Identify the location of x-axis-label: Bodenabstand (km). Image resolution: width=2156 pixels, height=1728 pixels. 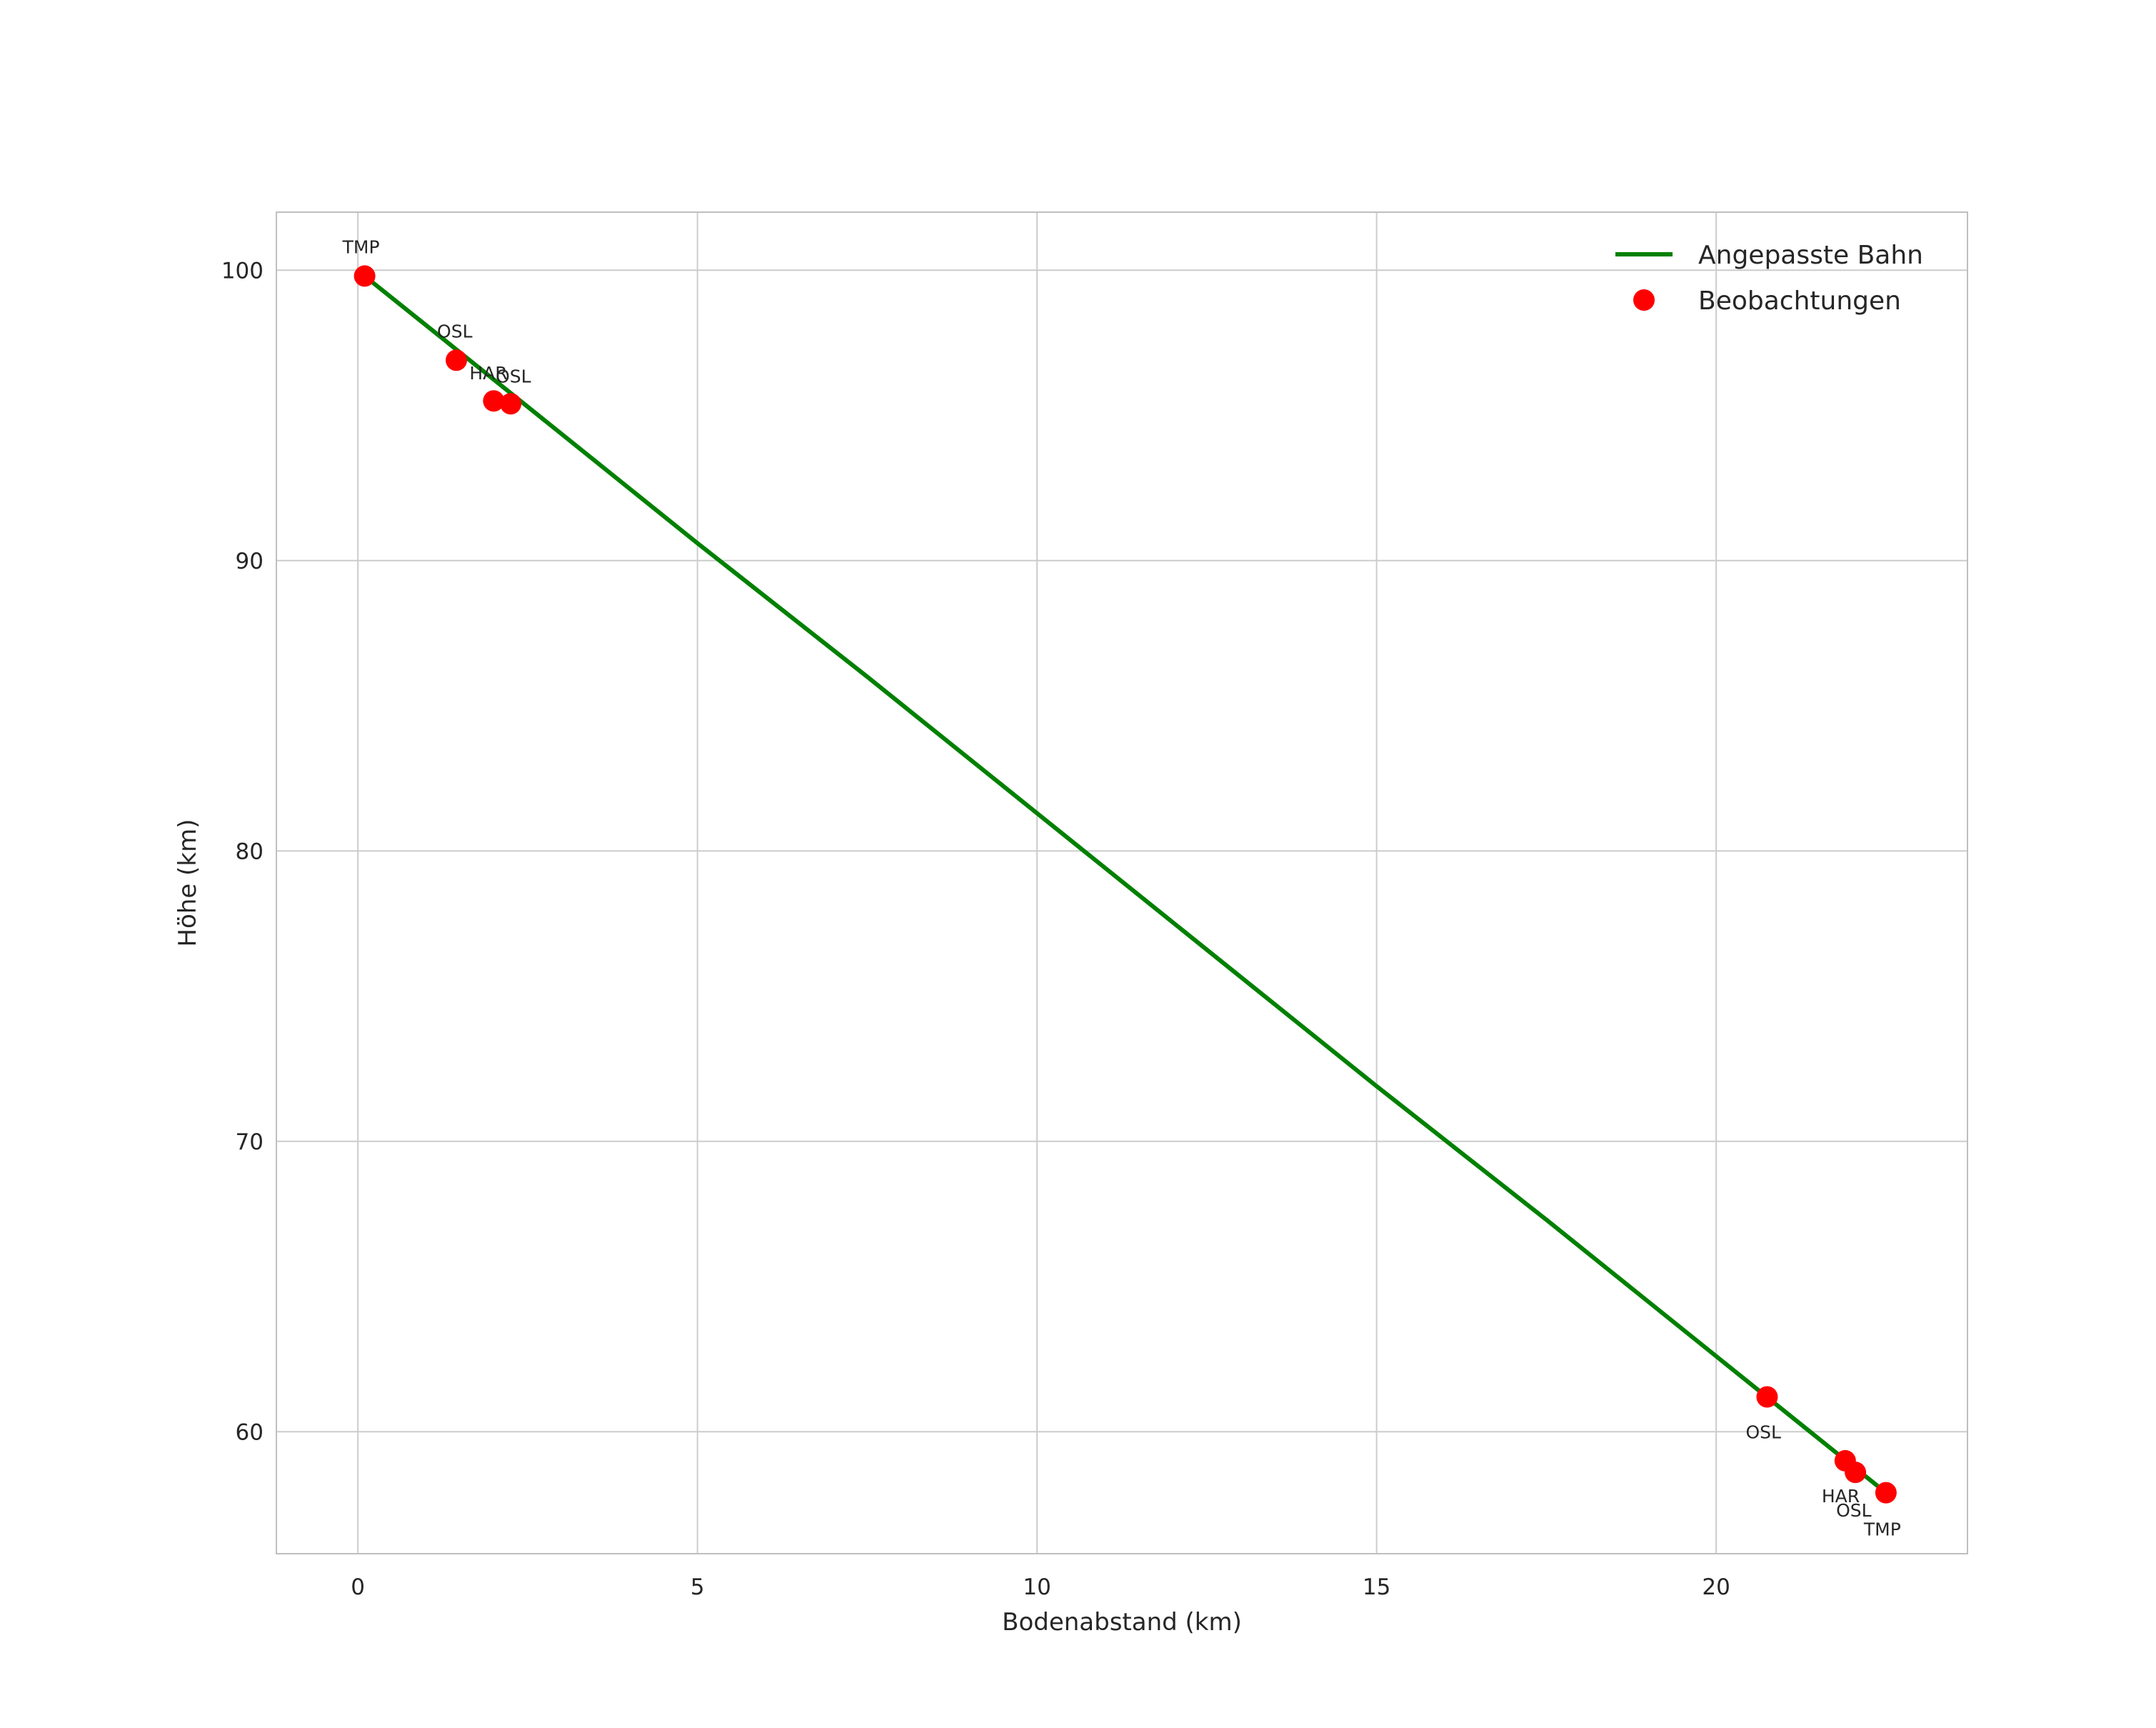
(1122, 1622).